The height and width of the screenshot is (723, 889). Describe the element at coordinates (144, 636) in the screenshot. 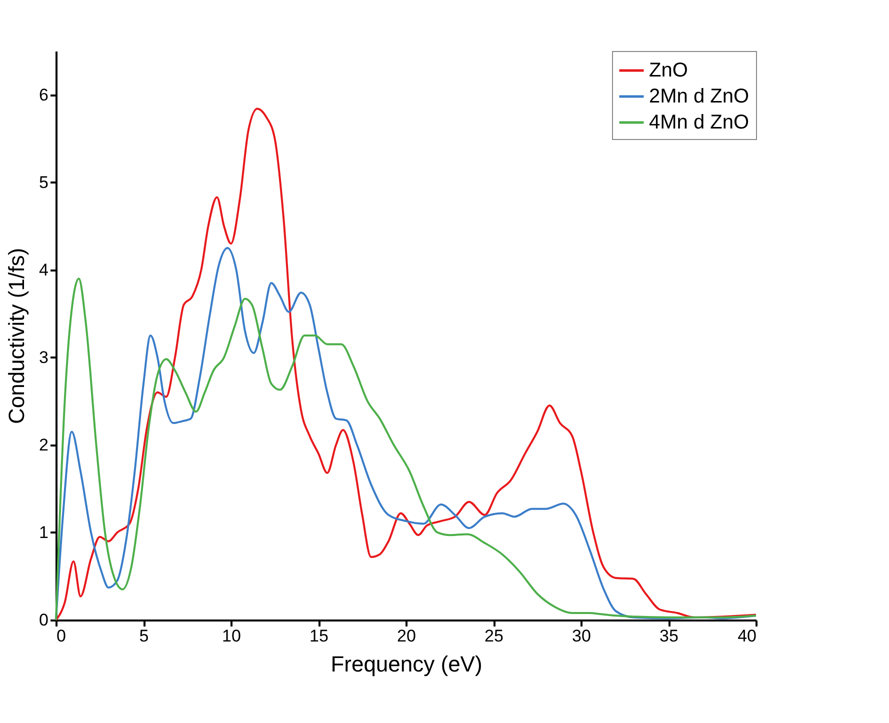

I see `x-tick-label: 5` at that location.